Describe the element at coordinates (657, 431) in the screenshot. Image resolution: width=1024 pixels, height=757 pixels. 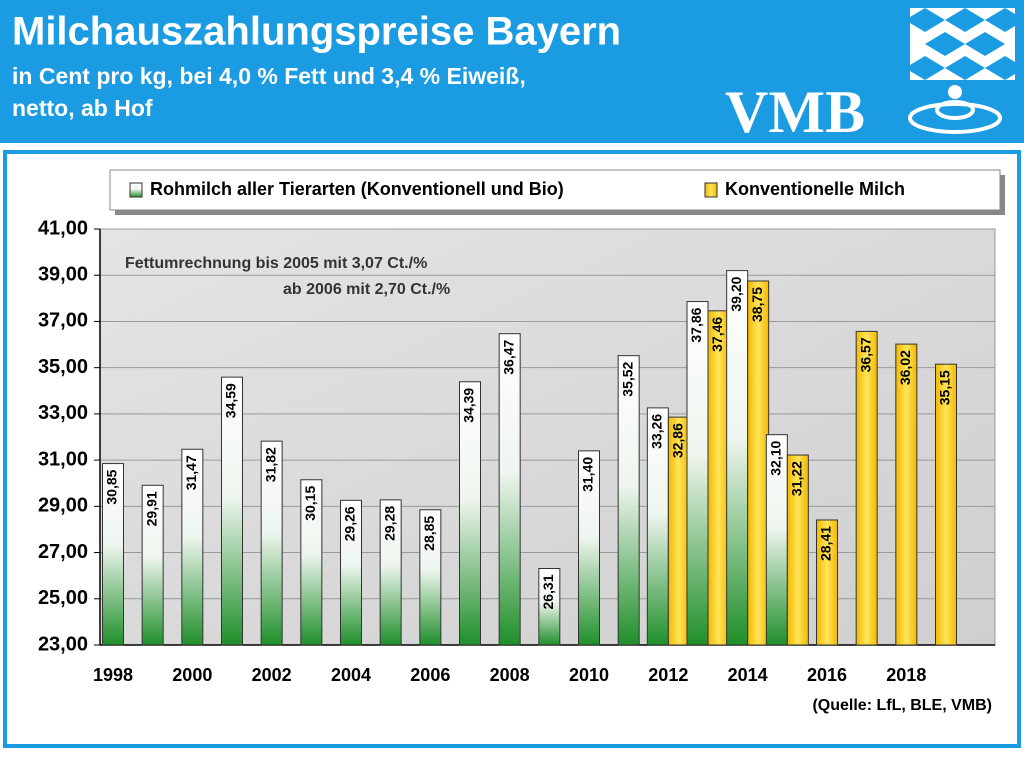
I see `value-label: 33,26` at that location.